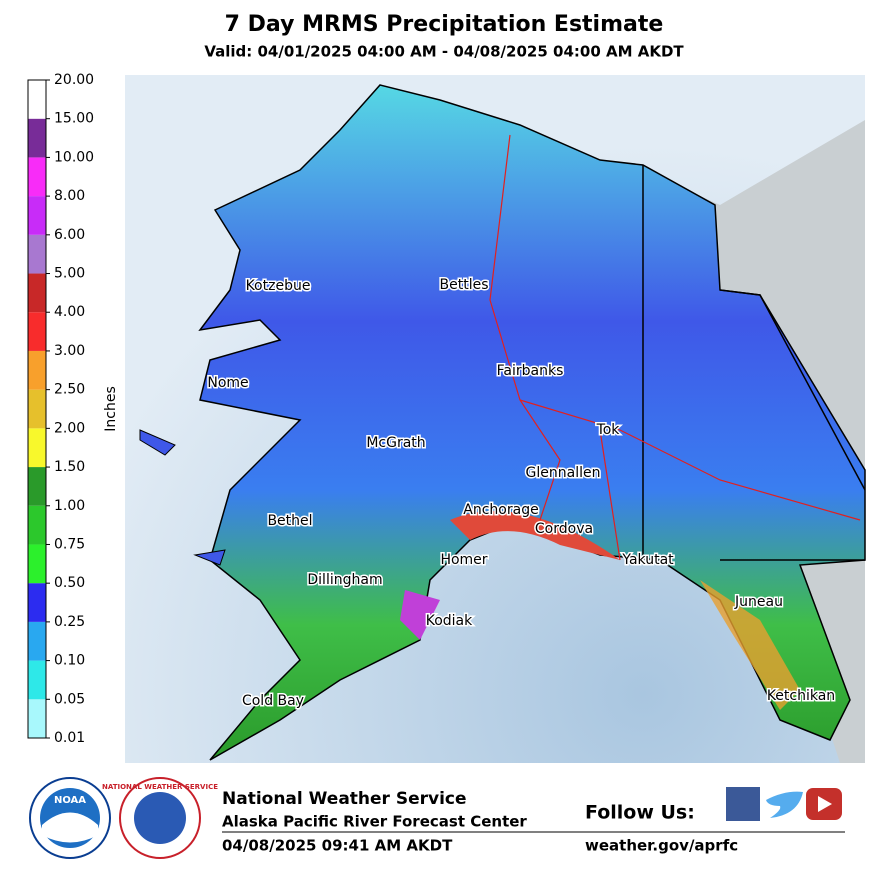  Describe the element at coordinates (395, 443) in the screenshot. I see `city-label: McGrath` at that location.